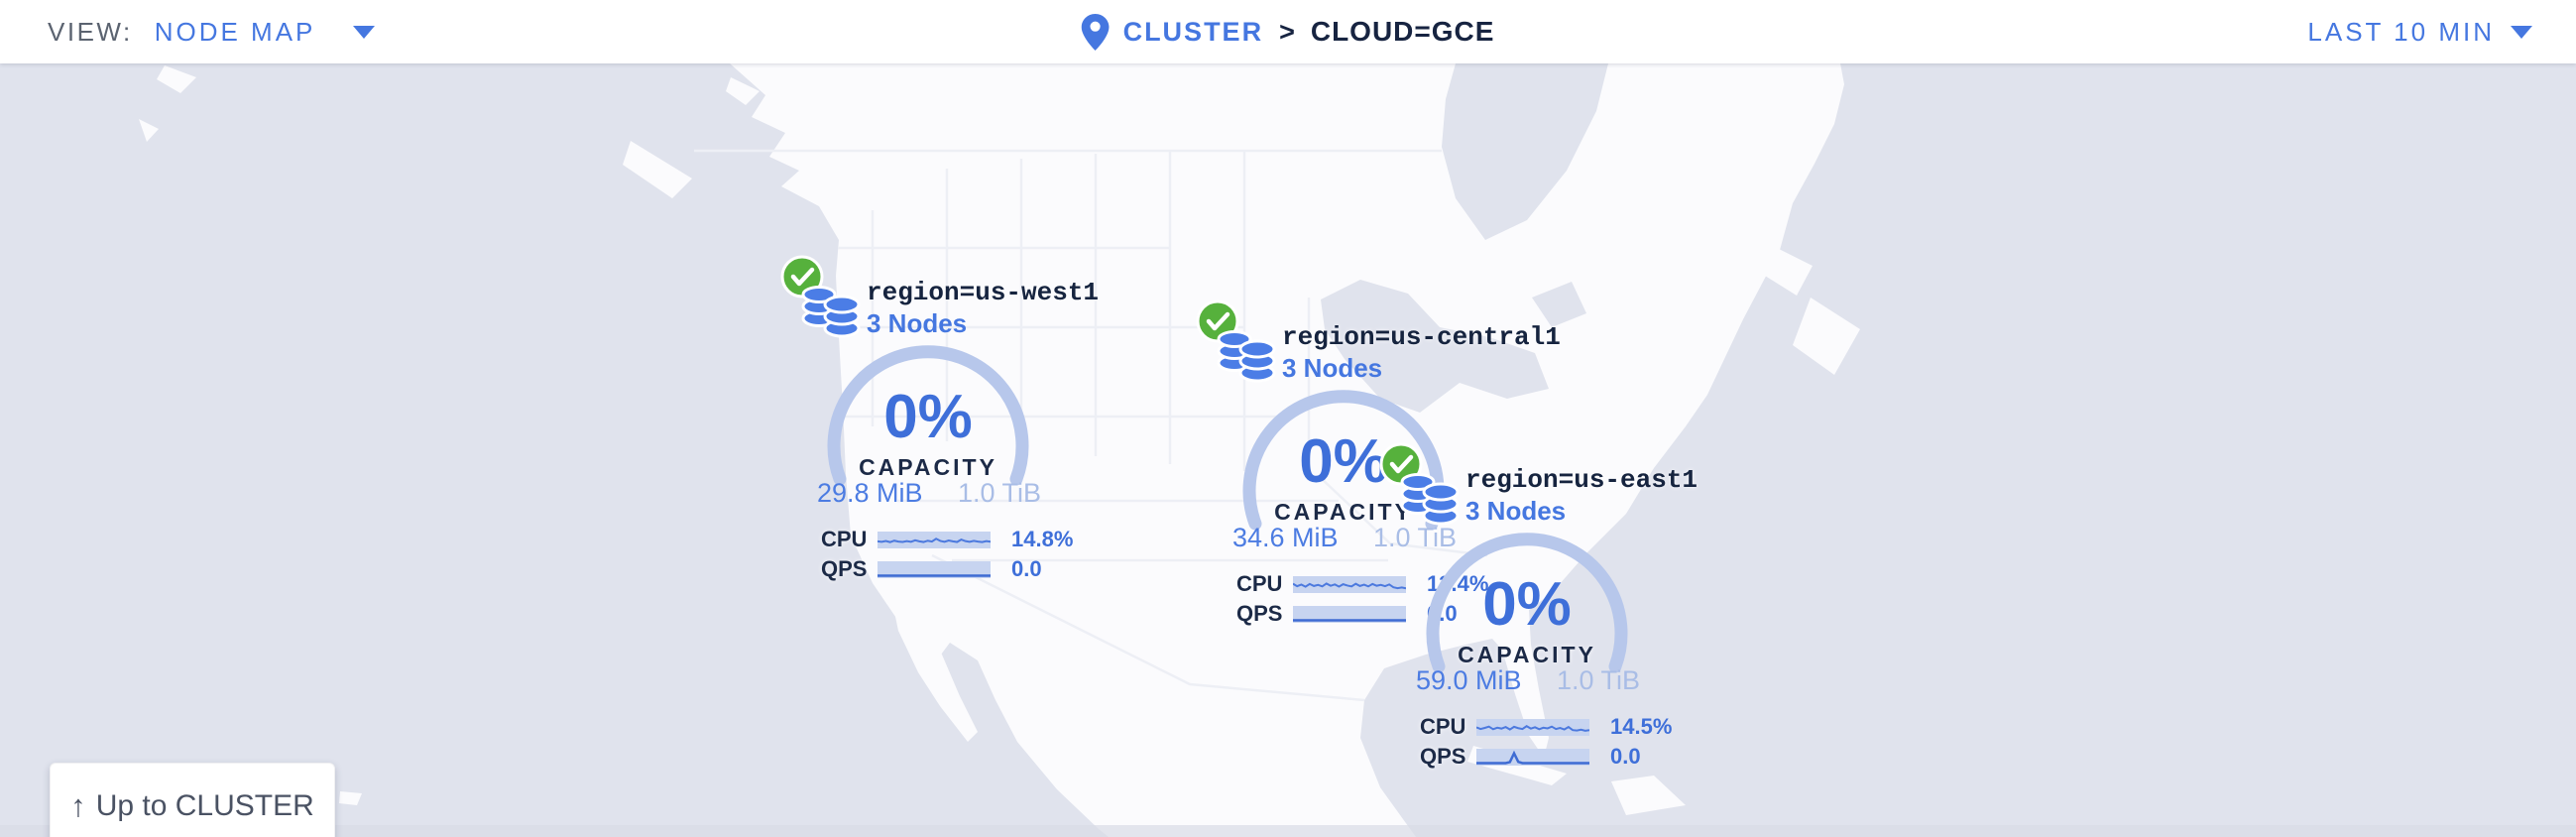  I want to click on view-selector: VIEW: NODE MAP, so click(212, 32).